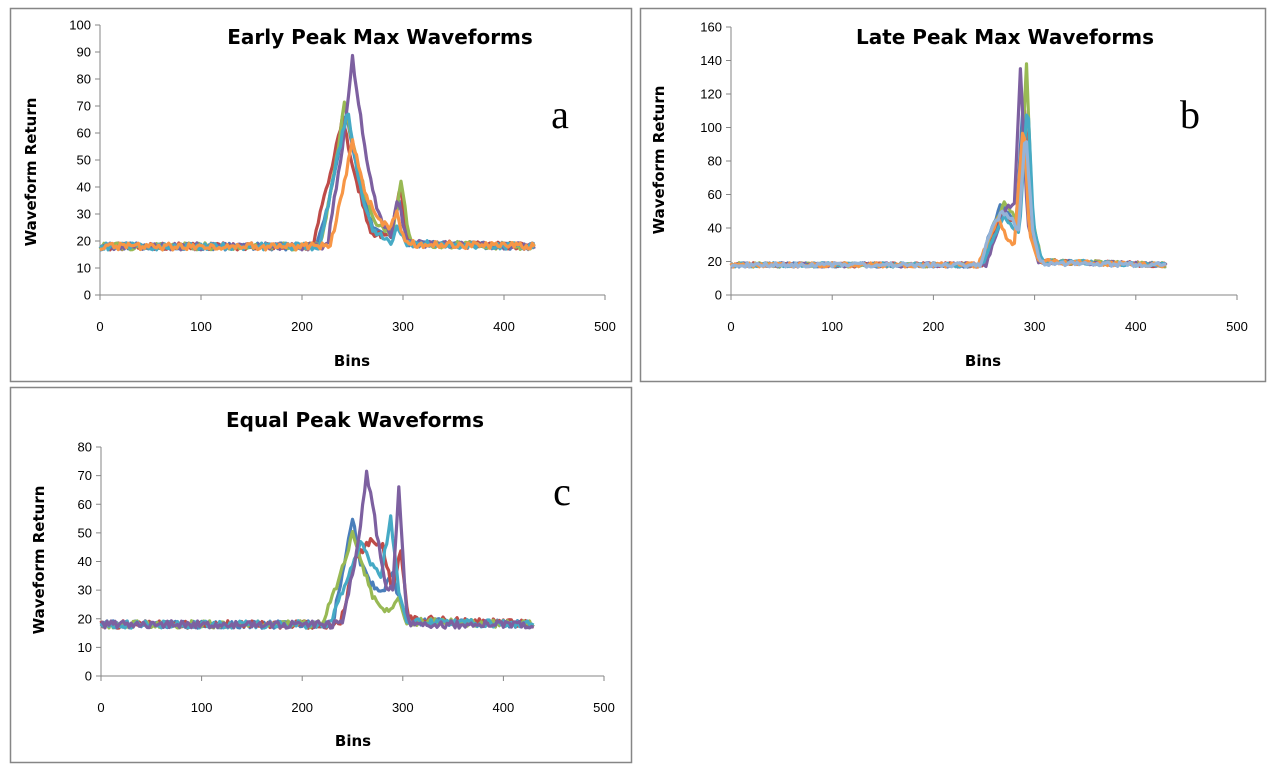 Image resolution: width=1273 pixels, height=768 pixels. Describe the element at coordinates (948, 204) in the screenshot. I see `series-line-light-blue` at that location.